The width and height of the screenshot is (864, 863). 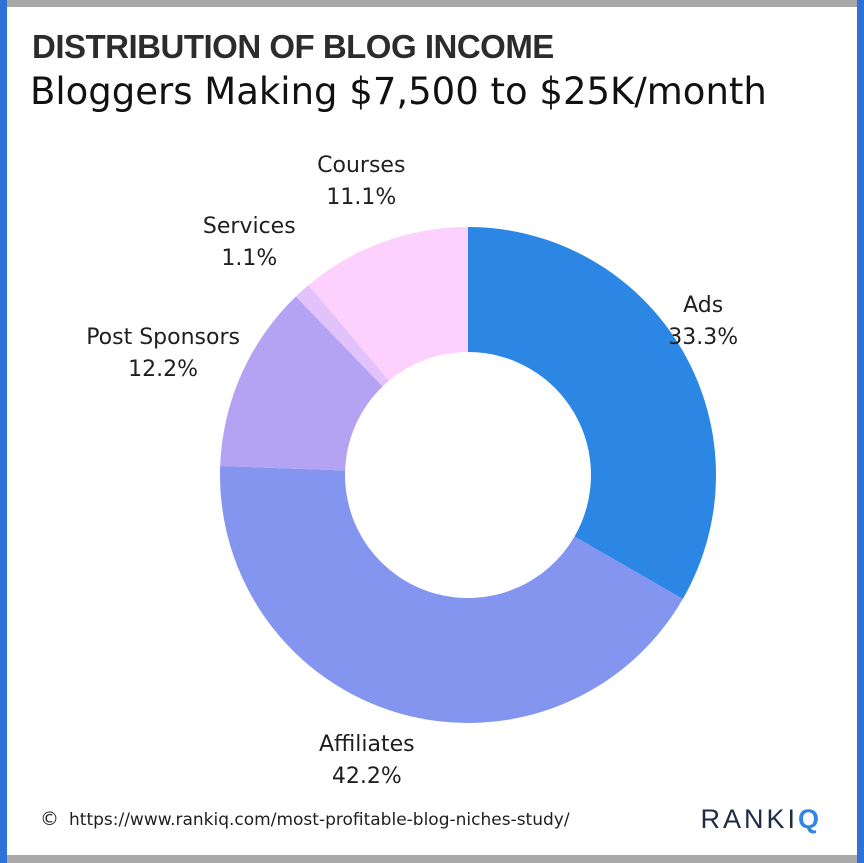 What do you see at coordinates (367, 776) in the screenshot?
I see `slice-label-value: 42.2%` at bounding box center [367, 776].